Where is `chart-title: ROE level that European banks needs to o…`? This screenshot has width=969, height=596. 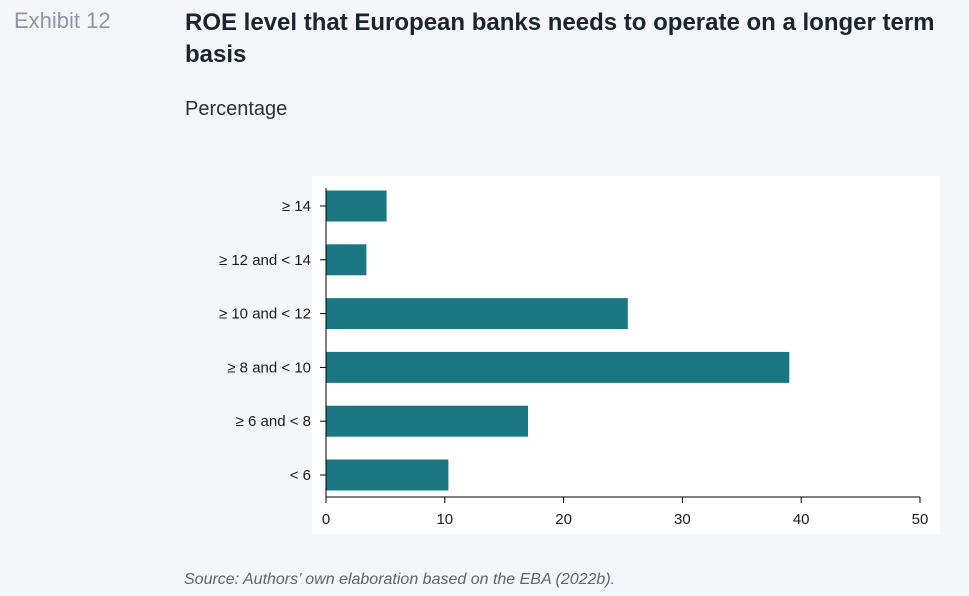
chart-title: ROE level that European banks needs to o… is located at coordinates (560, 38).